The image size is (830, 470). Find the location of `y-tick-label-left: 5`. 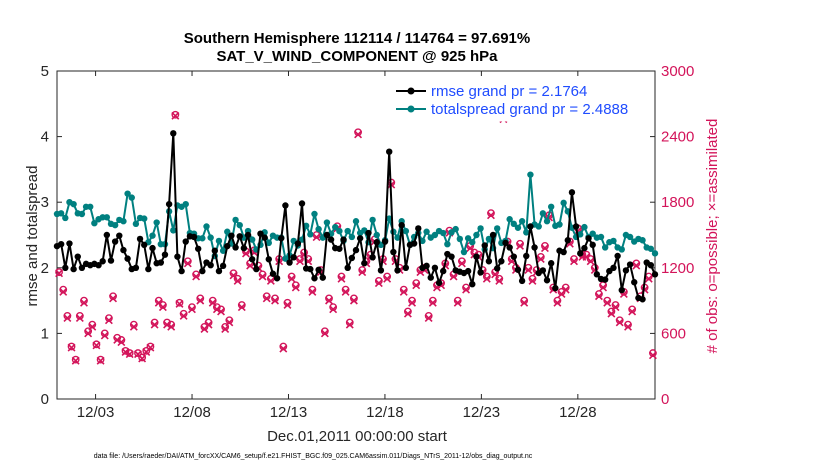

y-tick-label-left: 5 is located at coordinates (45, 71).